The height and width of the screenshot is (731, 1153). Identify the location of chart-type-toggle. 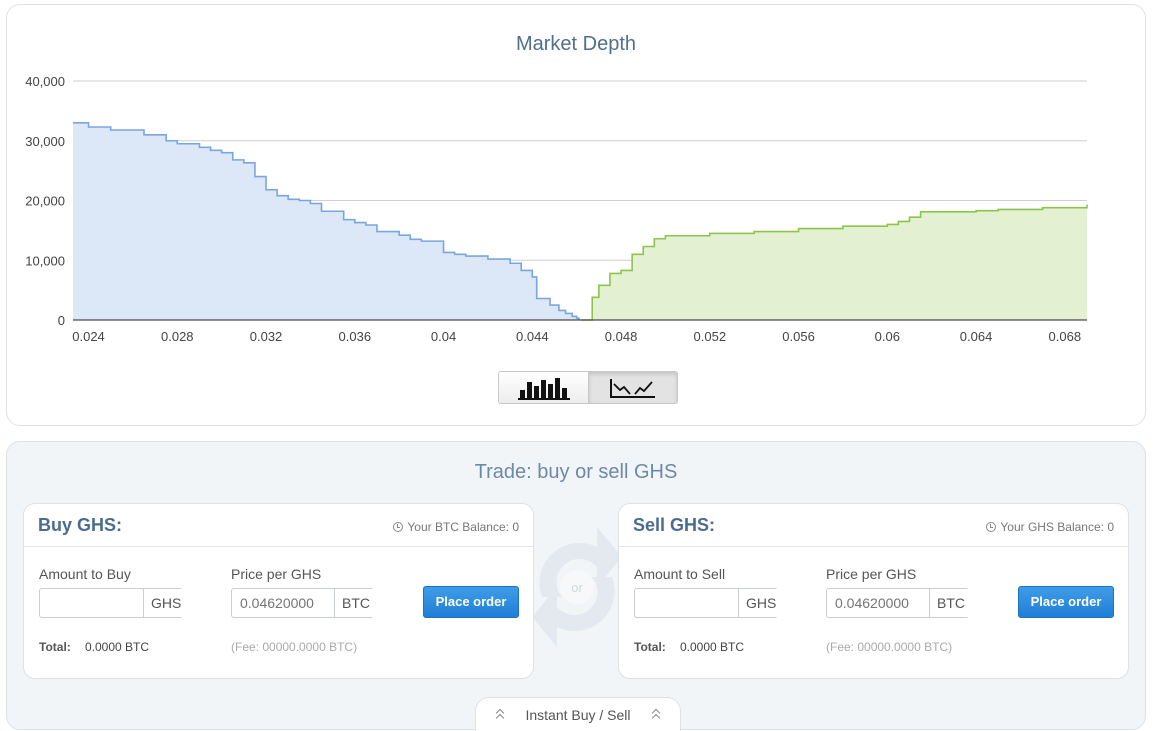
(588, 387).